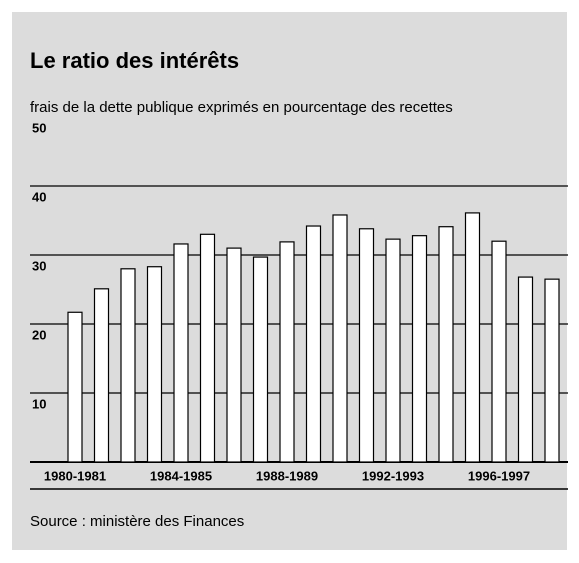 This screenshot has height=563, width=579. What do you see at coordinates (181, 475) in the screenshot?
I see `x-tick-label: 1984-1985` at bounding box center [181, 475].